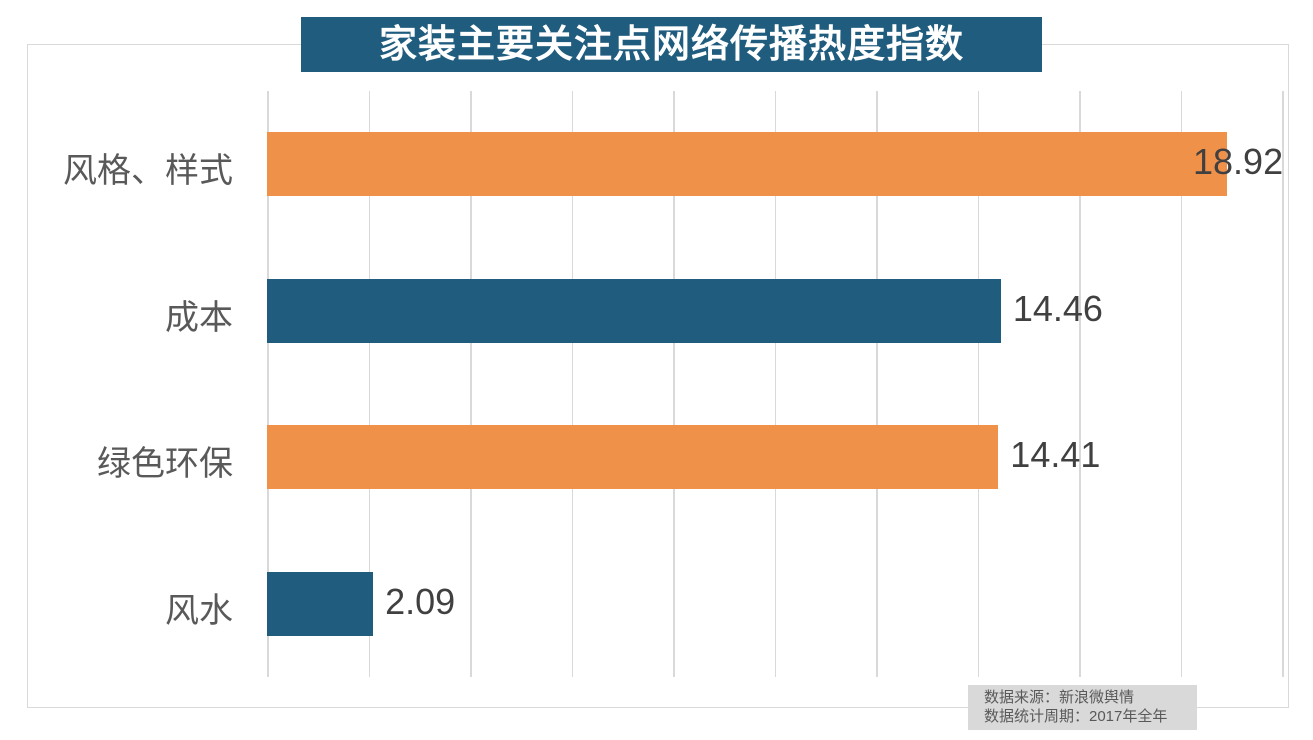 This screenshot has height=740, width=1313. What do you see at coordinates (420, 601) in the screenshot?
I see `value-label: 2.09` at bounding box center [420, 601].